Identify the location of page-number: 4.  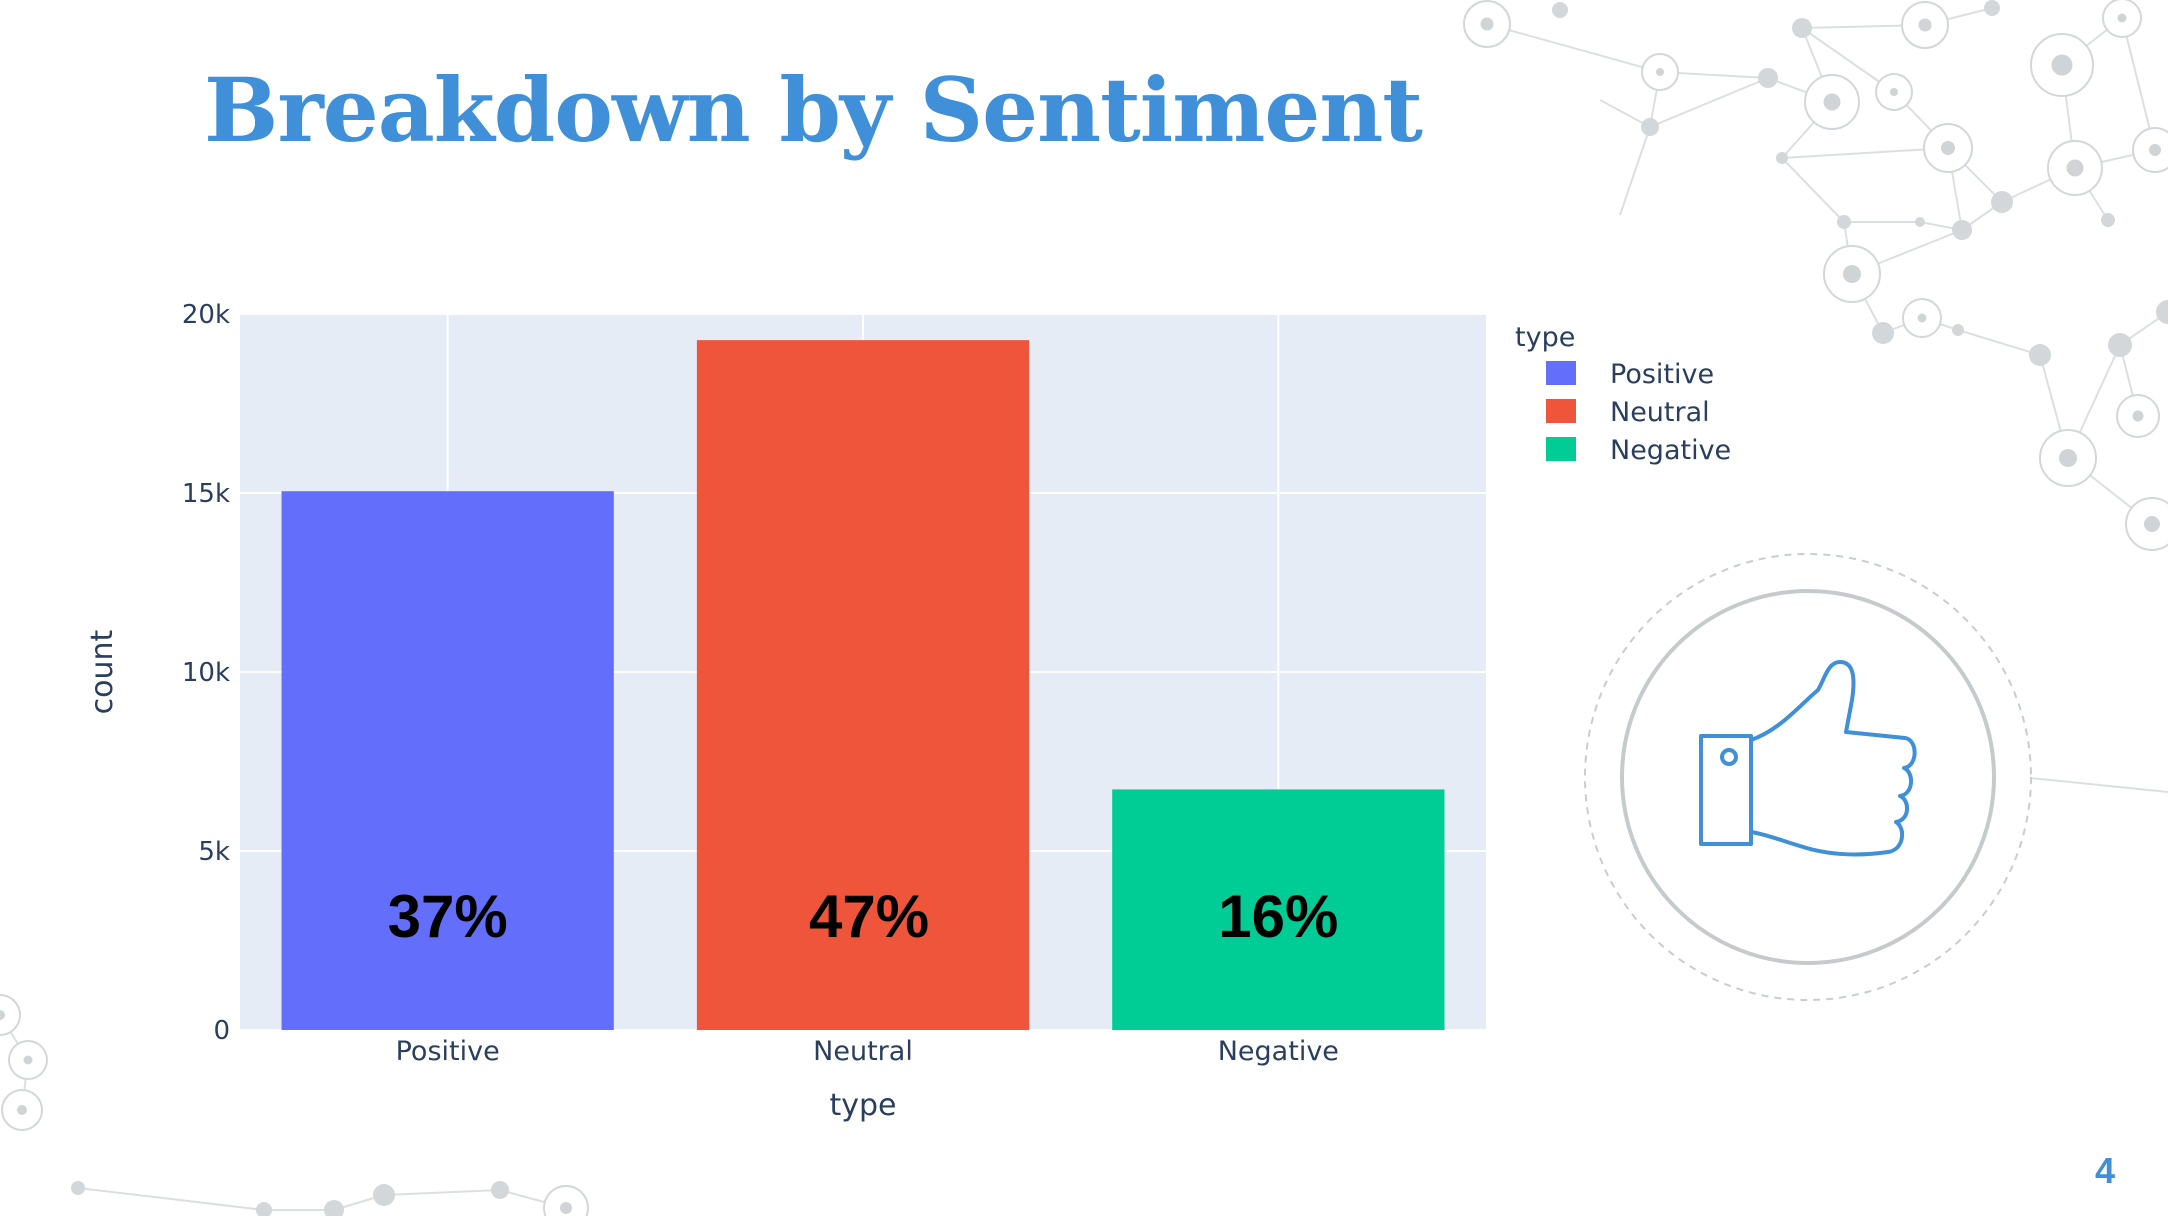
(2105, 1170).